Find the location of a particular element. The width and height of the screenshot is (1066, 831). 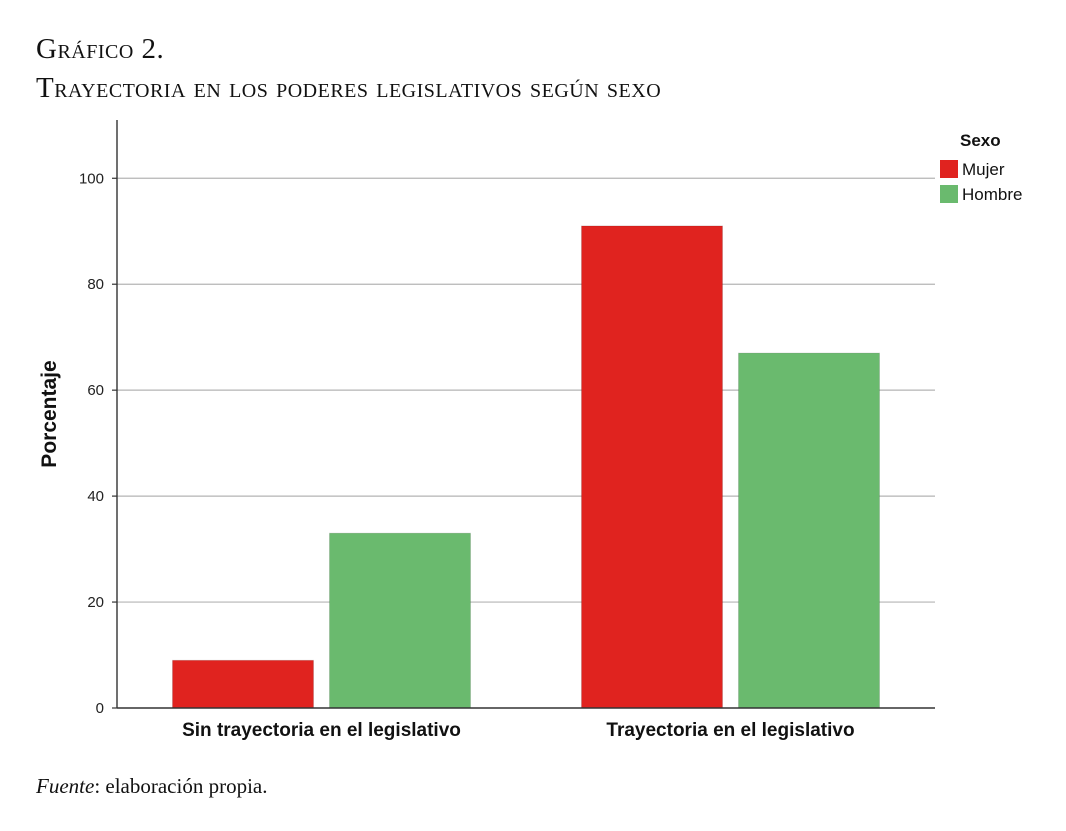

y-axis-label: Porcentaje is located at coordinates (49, 413).